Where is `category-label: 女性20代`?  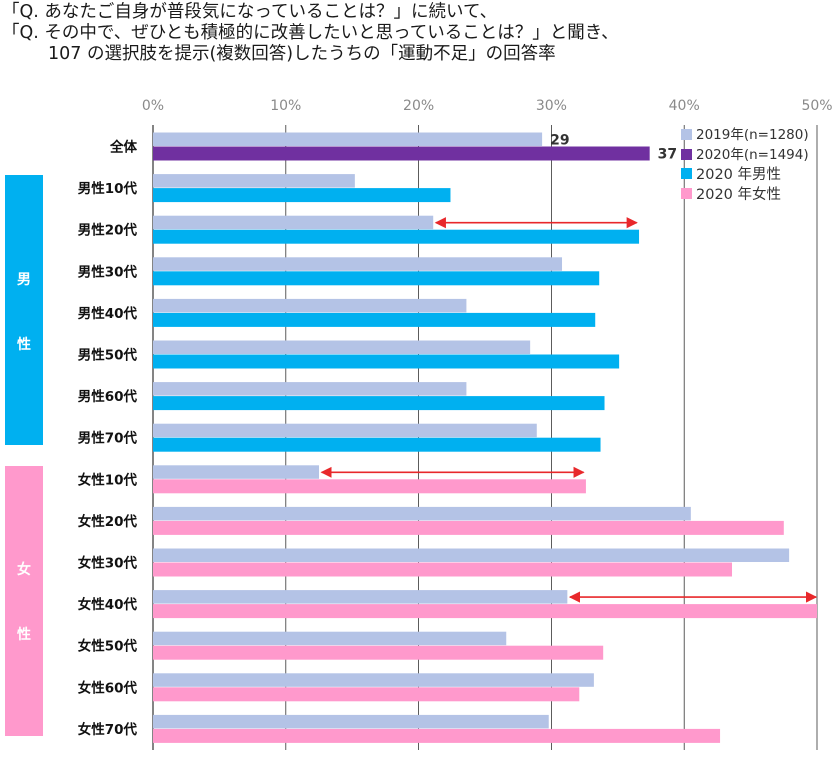
category-label: 女性20代 is located at coordinates (108, 521).